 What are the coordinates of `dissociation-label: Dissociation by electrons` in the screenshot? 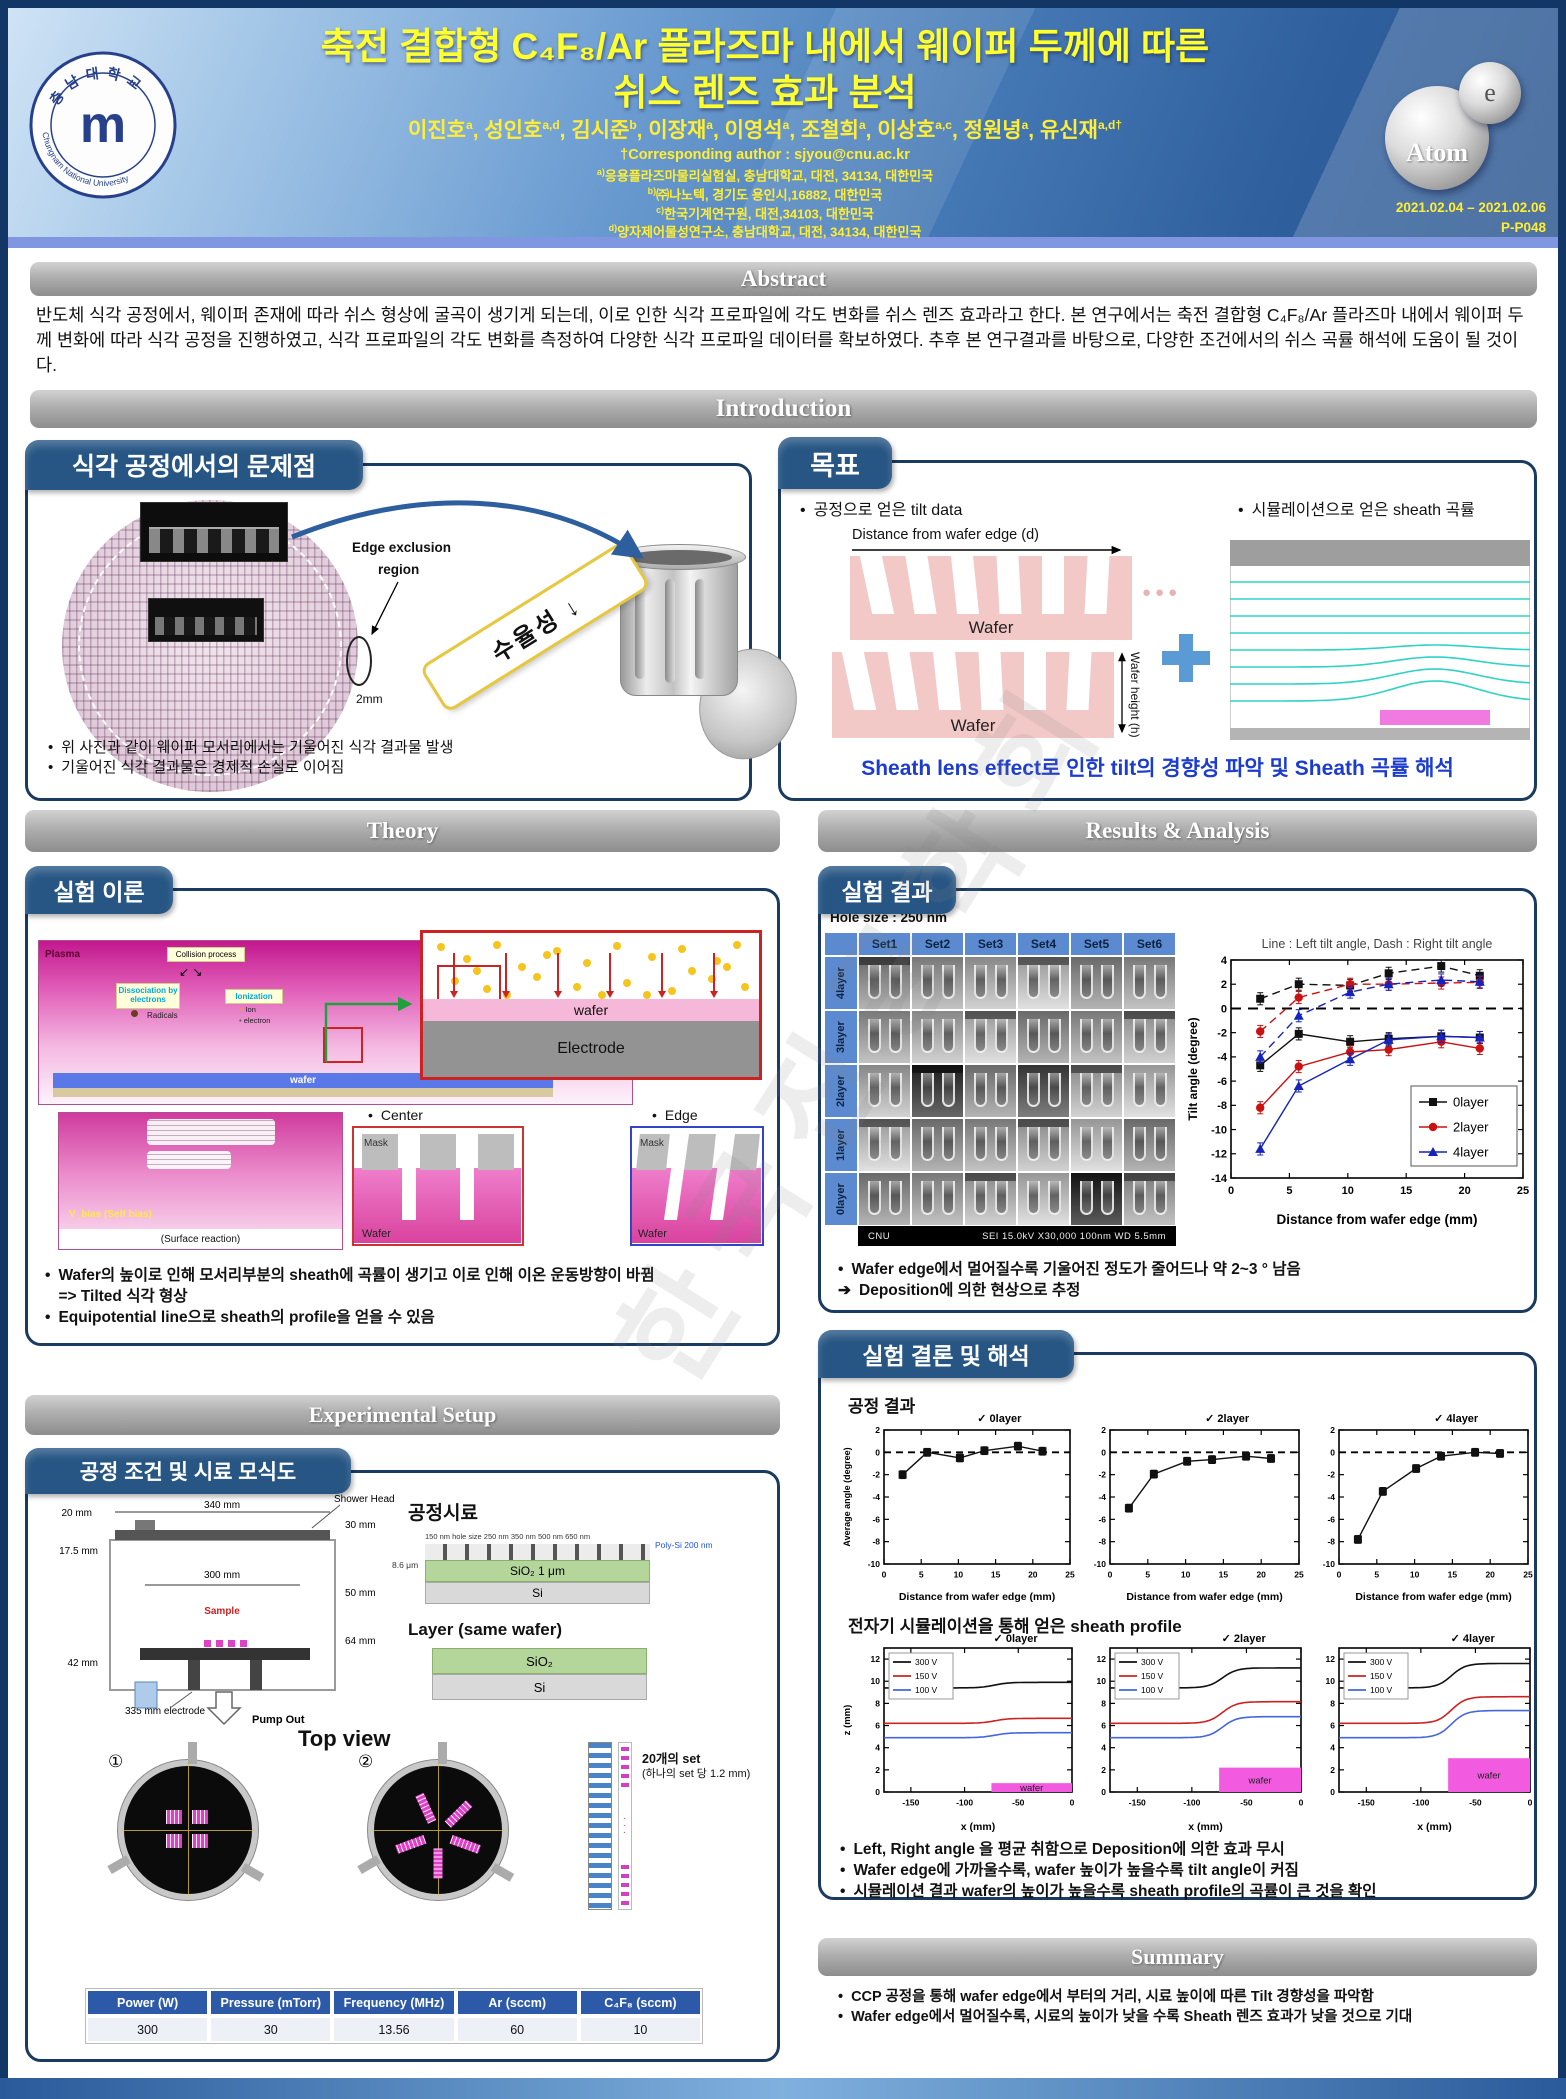 It's located at (148, 996).